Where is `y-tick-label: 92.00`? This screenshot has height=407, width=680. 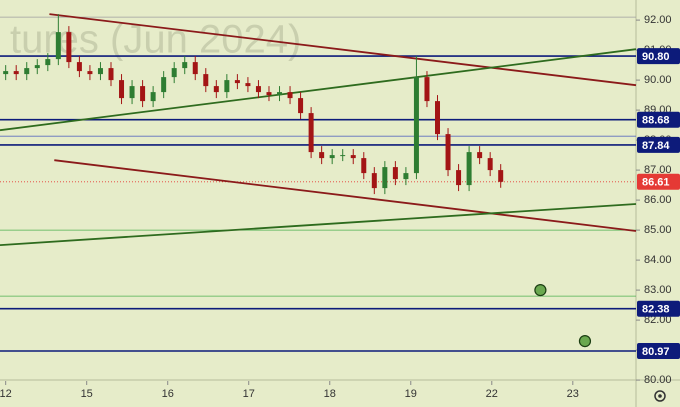
y-tick-label: 92.00 is located at coordinates (658, 20).